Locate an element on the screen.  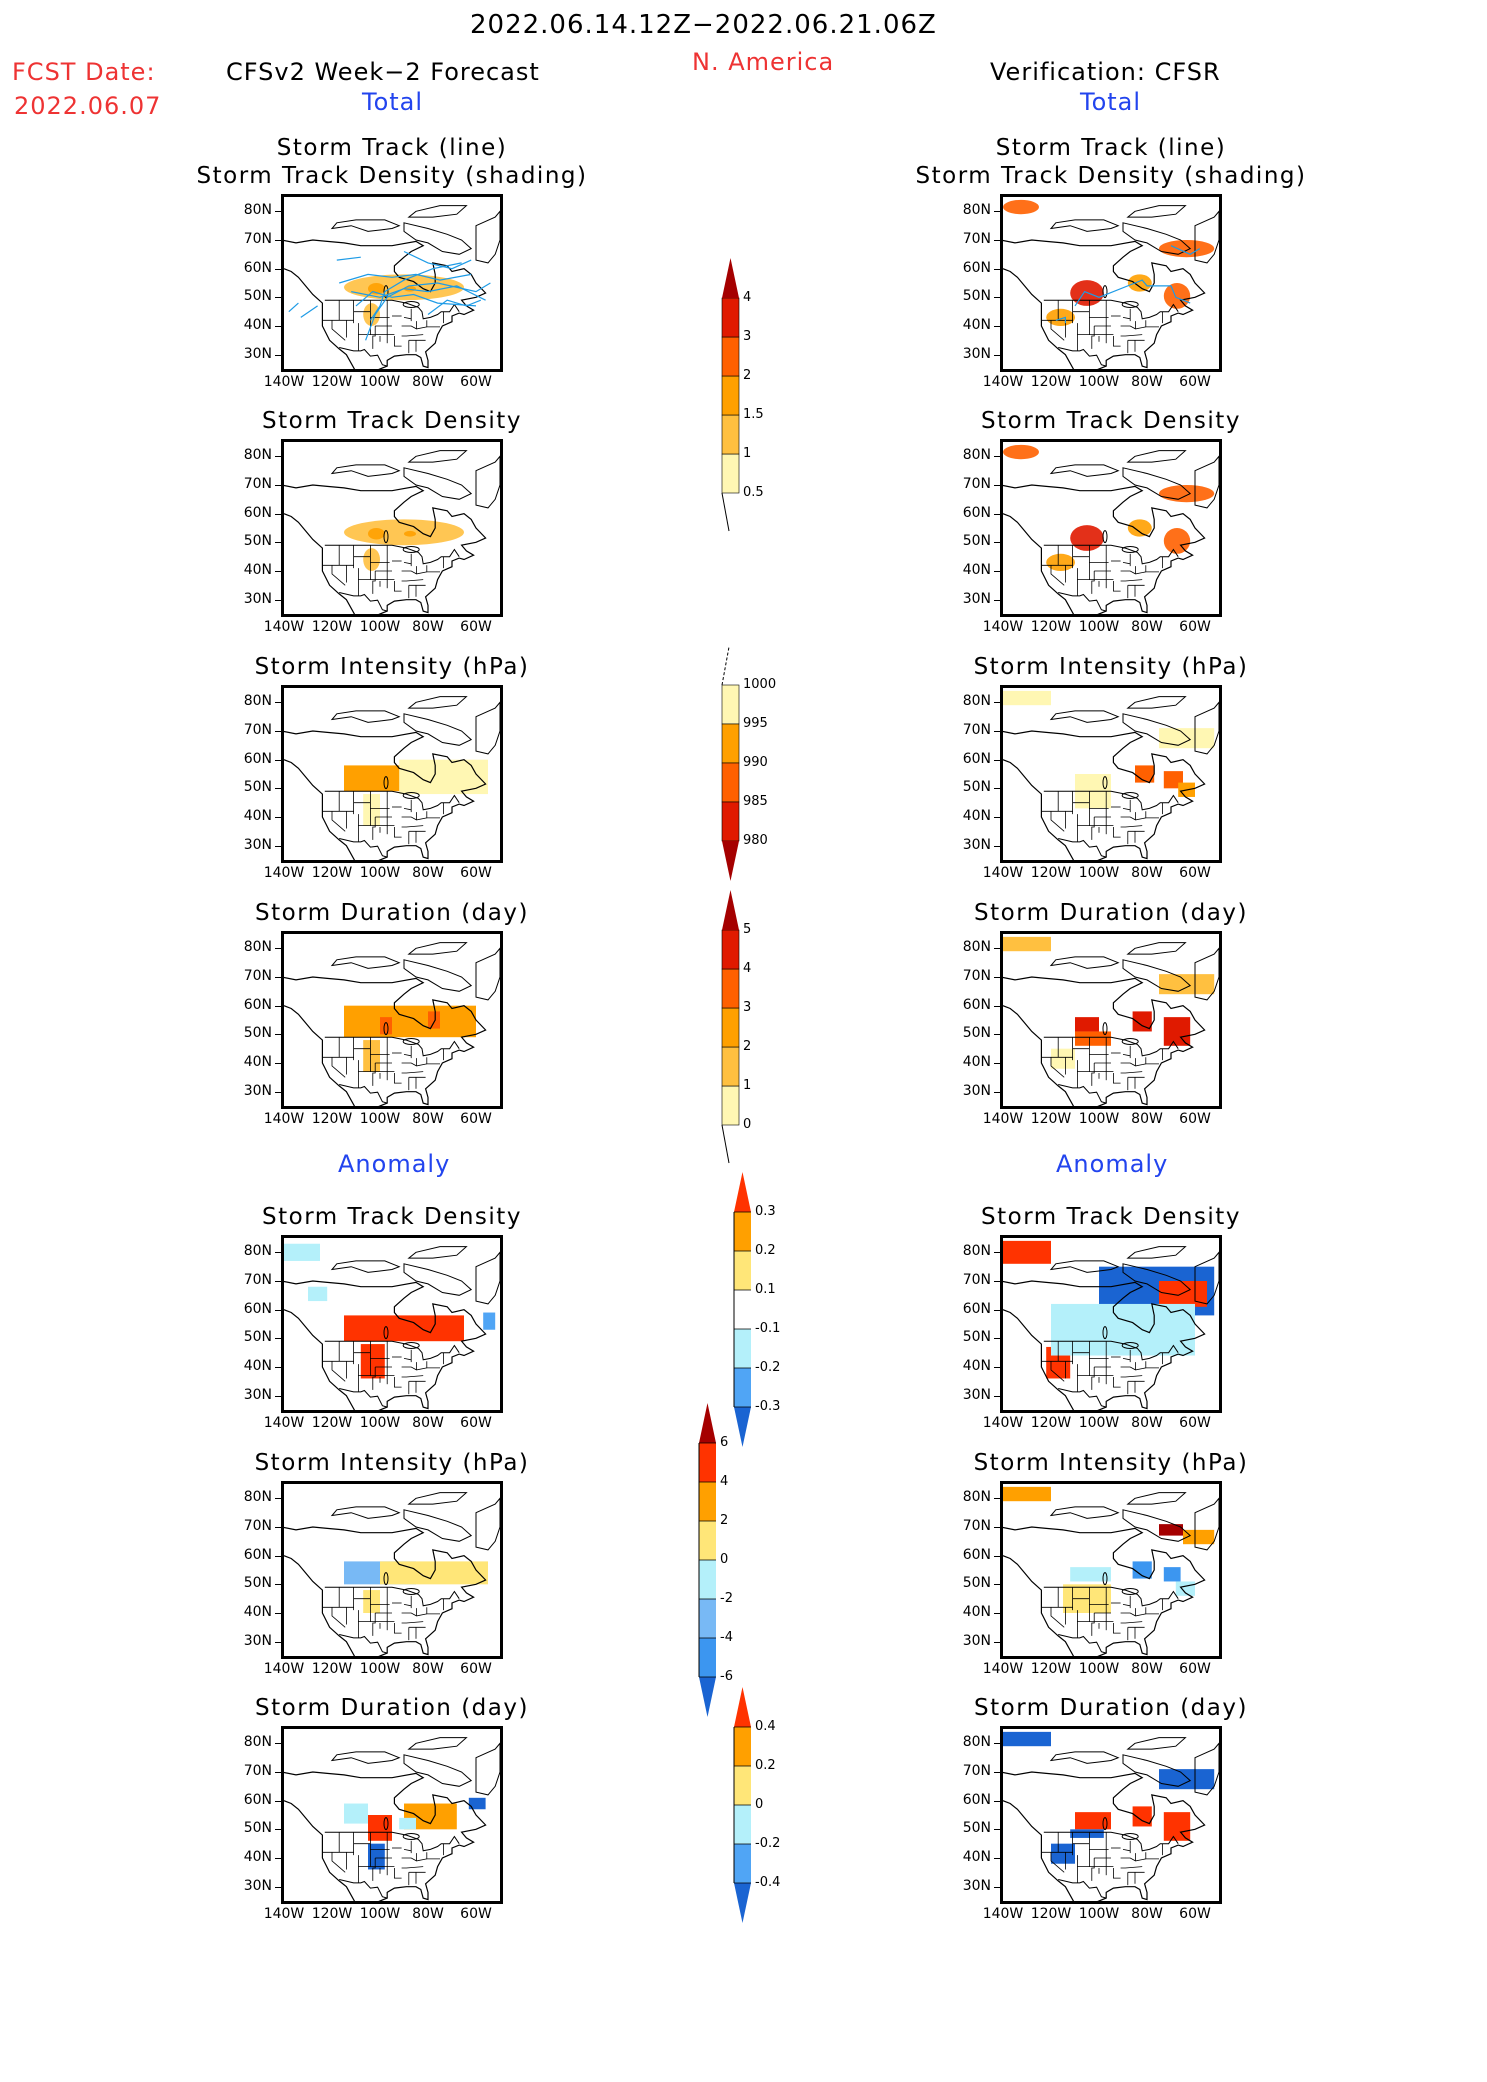
lon-tick-label: 120W is located at coordinates (1051, 627).